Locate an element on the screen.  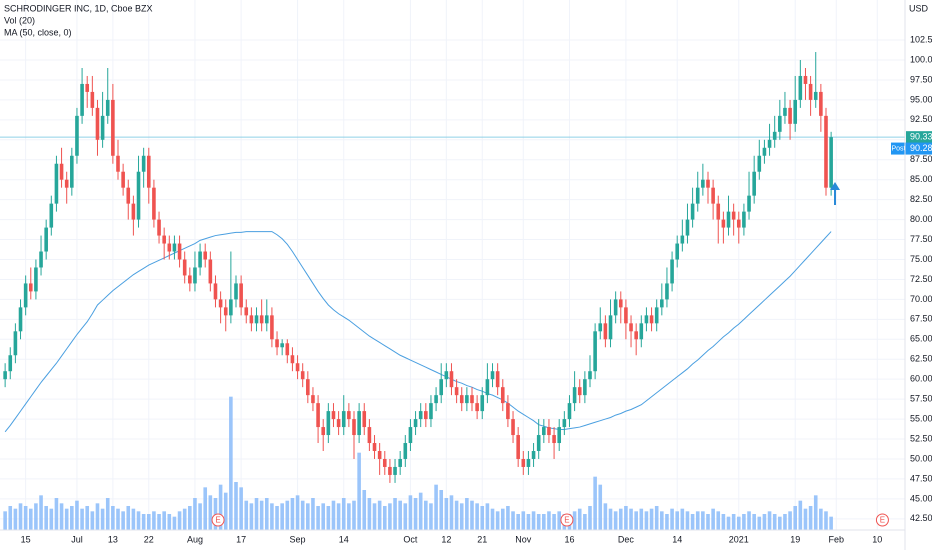
y-tick-label: 52.50 is located at coordinates (921, 438).